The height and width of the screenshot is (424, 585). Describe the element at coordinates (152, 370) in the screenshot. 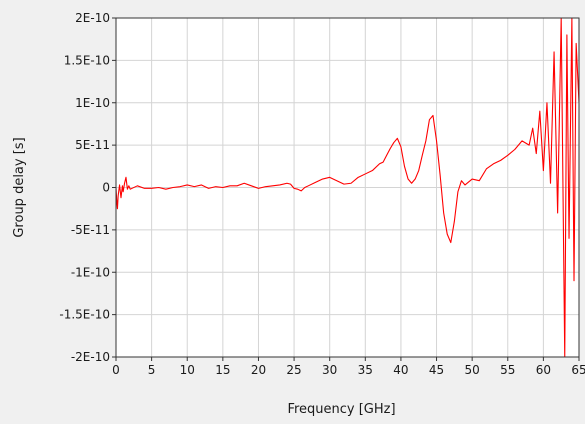

I see `x-tick-label: 5` at that location.